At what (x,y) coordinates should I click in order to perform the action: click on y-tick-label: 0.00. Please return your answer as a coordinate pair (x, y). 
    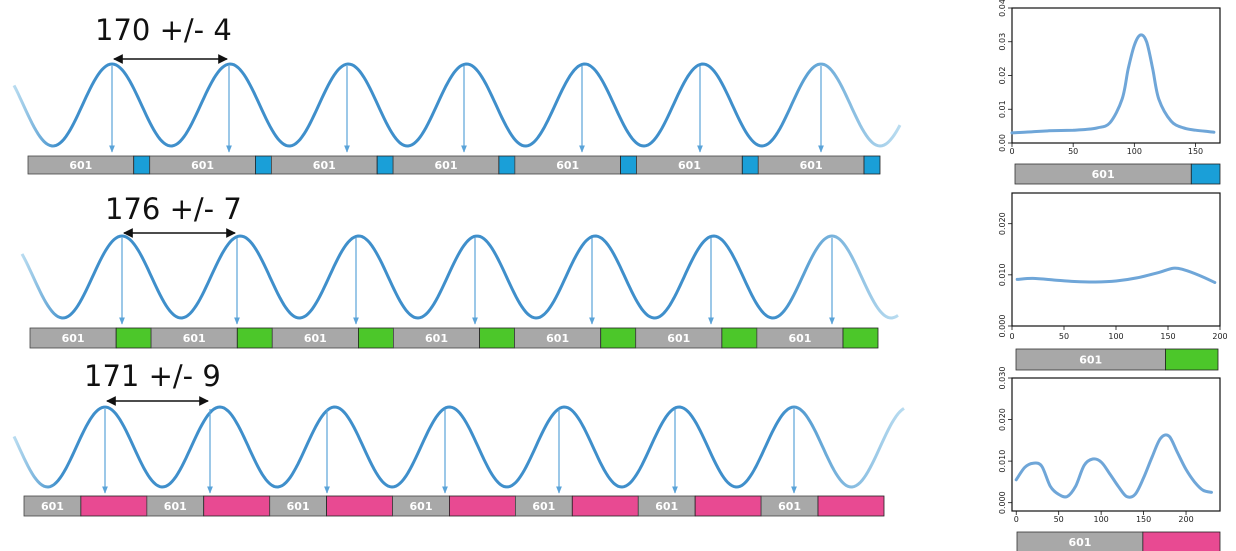
    Looking at the image, I should click on (1002, 143).